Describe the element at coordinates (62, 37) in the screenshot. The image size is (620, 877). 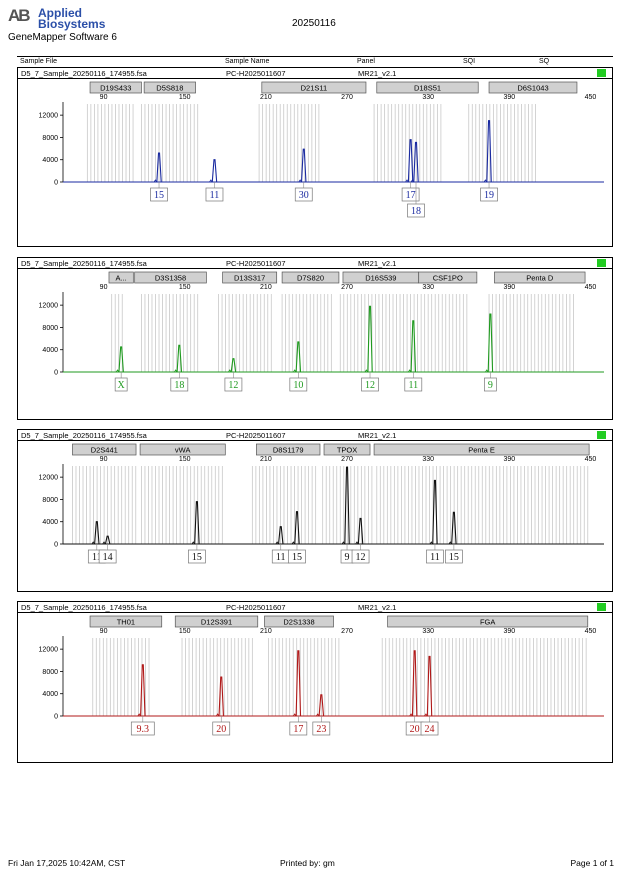
I see `software-name: GeneMapper Software 6` at that location.